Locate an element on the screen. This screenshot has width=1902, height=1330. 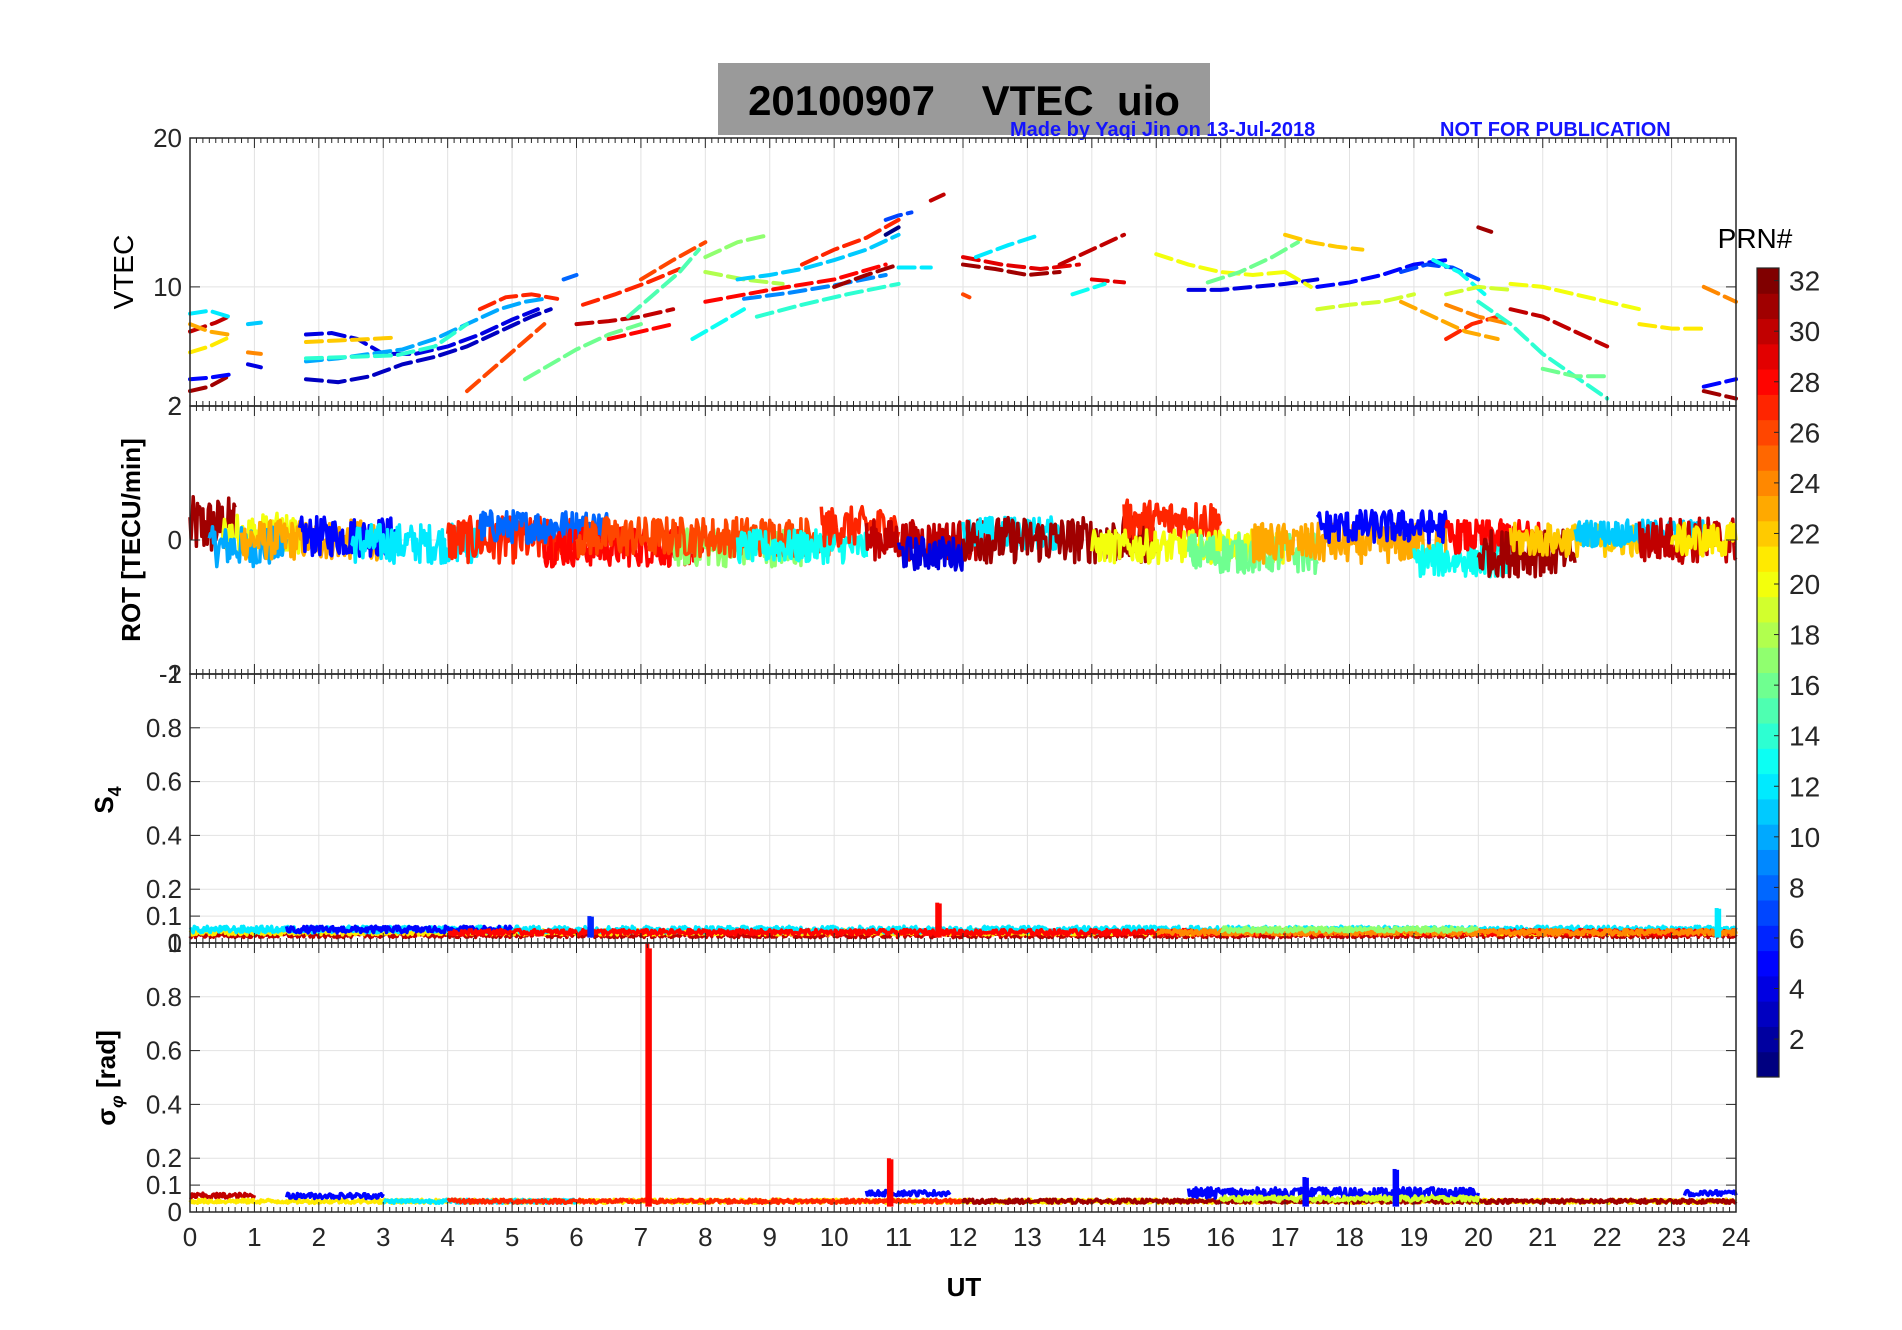
colorbar-frame is located at coordinates (1768, 672).